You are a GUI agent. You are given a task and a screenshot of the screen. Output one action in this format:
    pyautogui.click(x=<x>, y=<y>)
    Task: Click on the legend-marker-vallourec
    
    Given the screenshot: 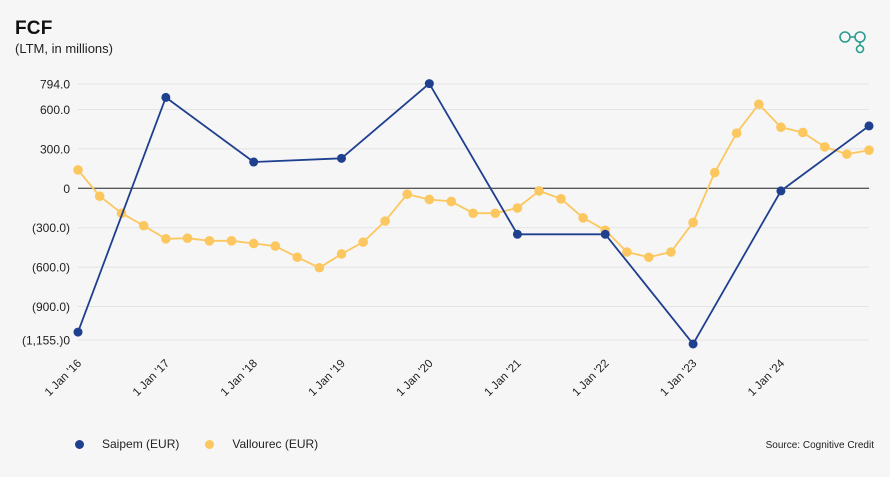 What is the action you would take?
    pyautogui.click(x=210, y=444)
    